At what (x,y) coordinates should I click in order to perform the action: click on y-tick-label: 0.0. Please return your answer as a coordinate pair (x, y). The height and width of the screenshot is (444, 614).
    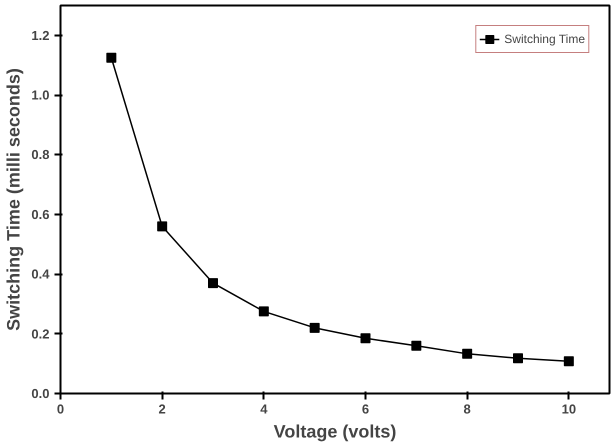
    Looking at the image, I should click on (40, 393).